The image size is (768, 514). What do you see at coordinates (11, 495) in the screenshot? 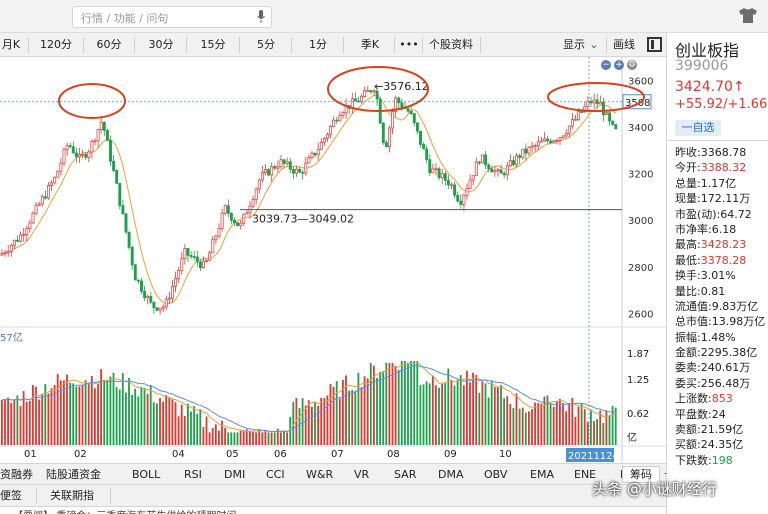
I see `tab-notes: 便签` at bounding box center [11, 495].